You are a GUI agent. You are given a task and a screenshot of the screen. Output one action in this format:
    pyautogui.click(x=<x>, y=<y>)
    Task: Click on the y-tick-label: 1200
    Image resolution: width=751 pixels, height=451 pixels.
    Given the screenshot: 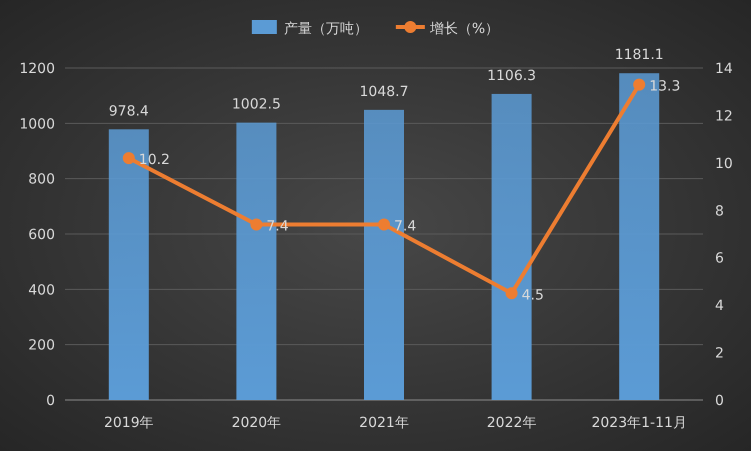 What is the action you would take?
    pyautogui.click(x=37, y=69)
    